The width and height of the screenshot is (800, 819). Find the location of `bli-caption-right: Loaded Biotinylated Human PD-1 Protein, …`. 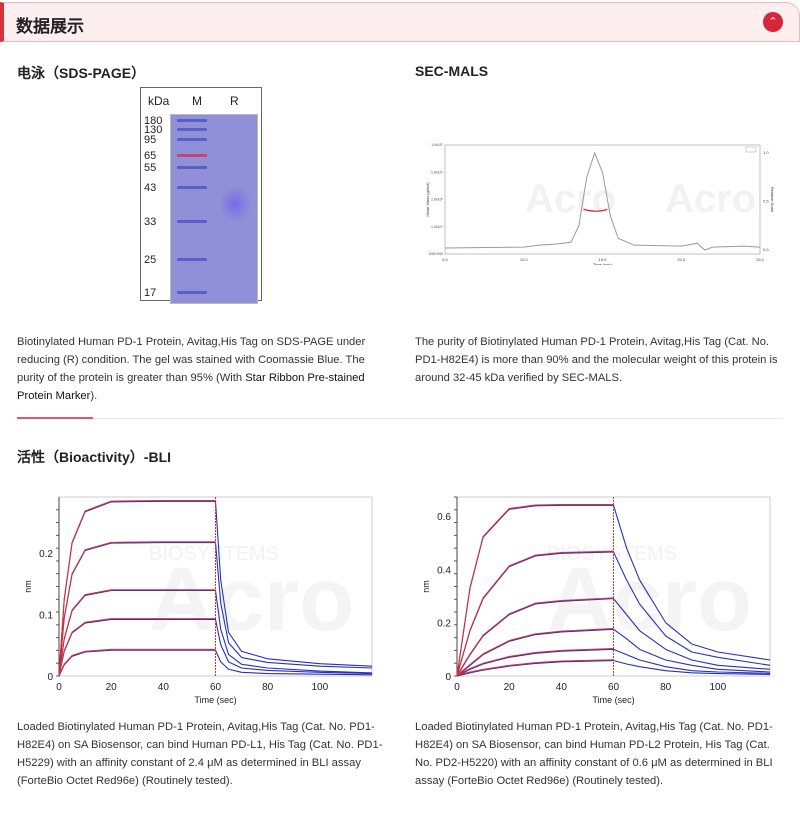

bli-caption-right: Loaded Biotinylated Human PD-1 Protein, … is located at coordinates (594, 754).